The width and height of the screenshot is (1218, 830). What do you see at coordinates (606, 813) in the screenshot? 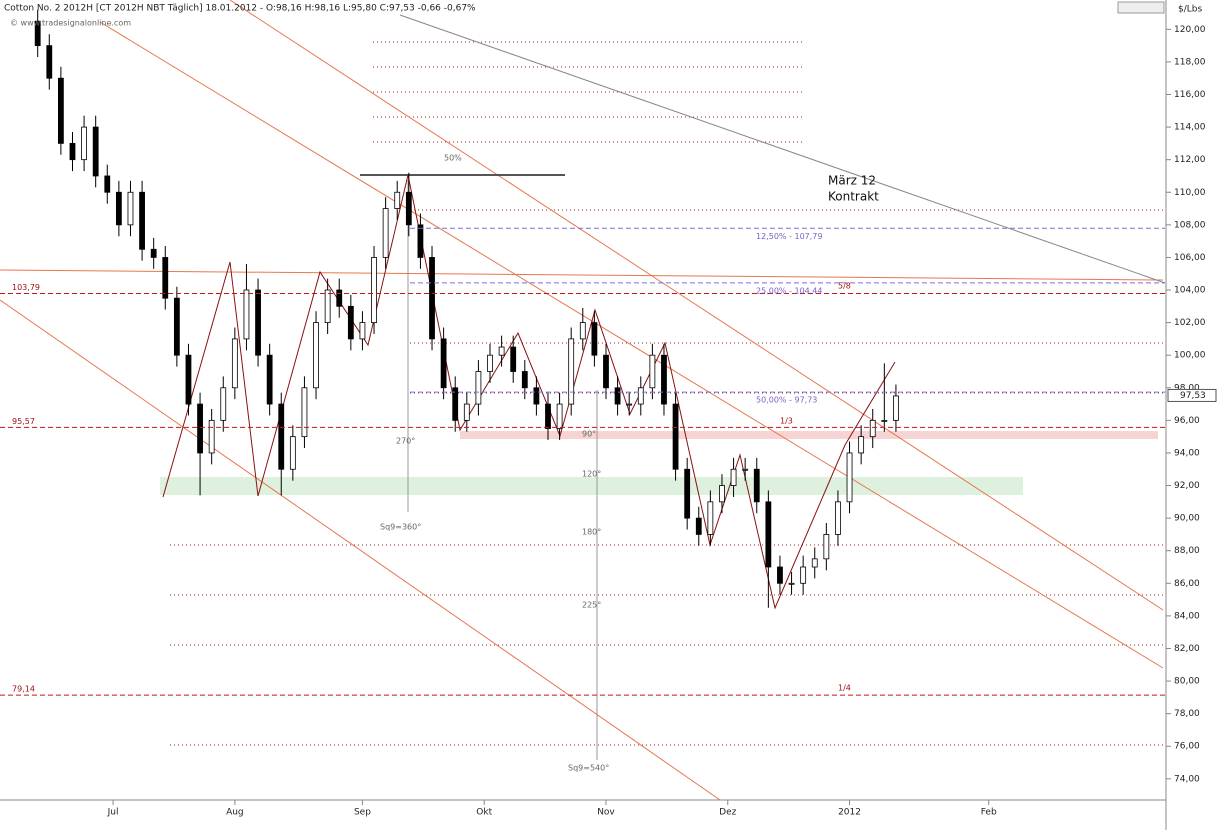
I see `x-tick-label: Nov` at bounding box center [606, 813].